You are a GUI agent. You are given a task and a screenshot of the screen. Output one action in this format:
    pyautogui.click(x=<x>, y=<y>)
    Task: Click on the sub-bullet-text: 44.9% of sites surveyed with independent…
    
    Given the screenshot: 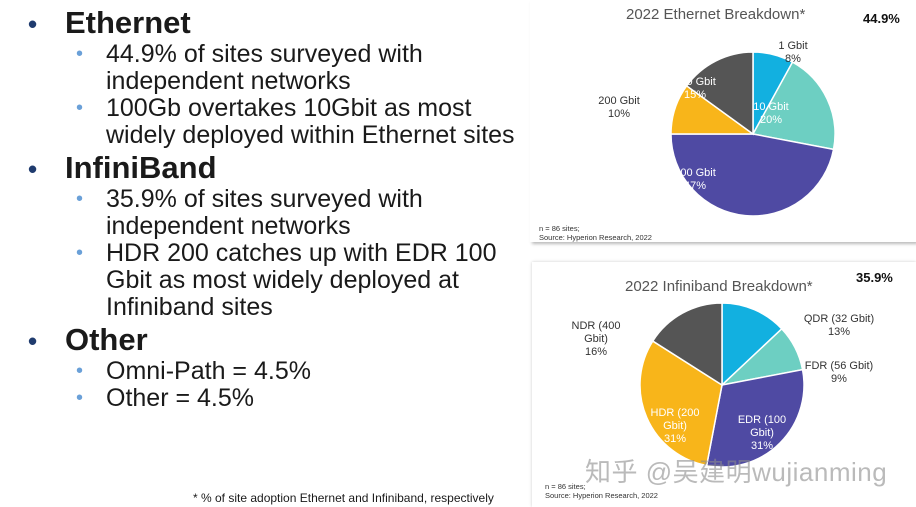 What is the action you would take?
    pyautogui.click(x=264, y=67)
    